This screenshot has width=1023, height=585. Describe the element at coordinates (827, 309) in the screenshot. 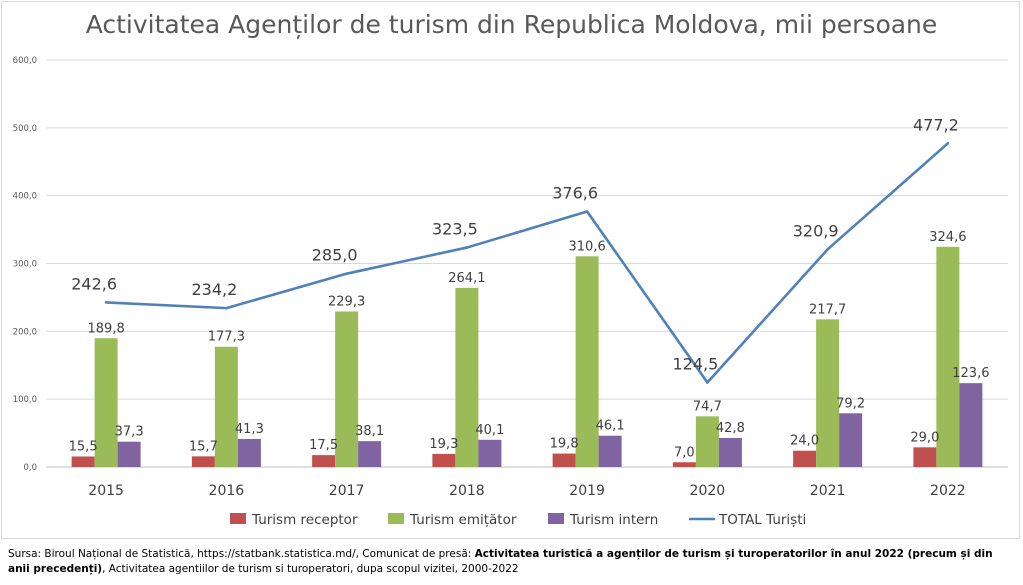

I see `bar-label-turism-emitator: 217,7` at that location.